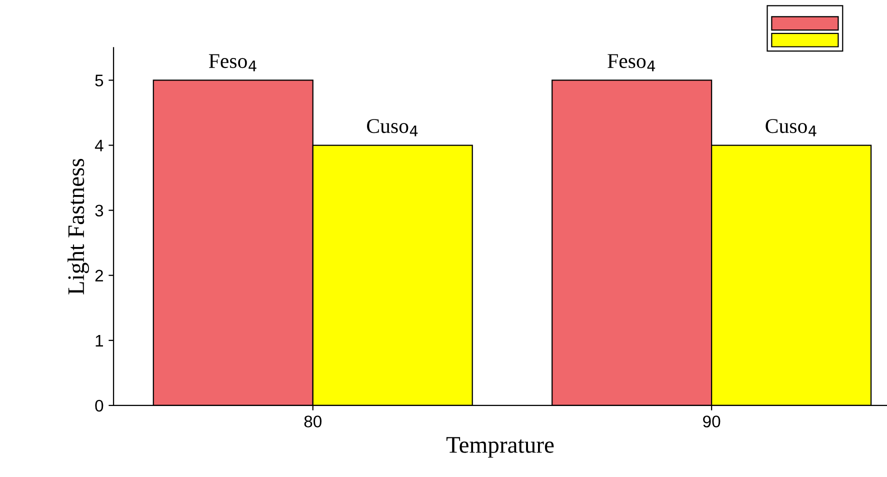 This screenshot has width=887, height=477. What do you see at coordinates (78, 226) in the screenshot?
I see `y-axis-title: Light Fastness` at bounding box center [78, 226].